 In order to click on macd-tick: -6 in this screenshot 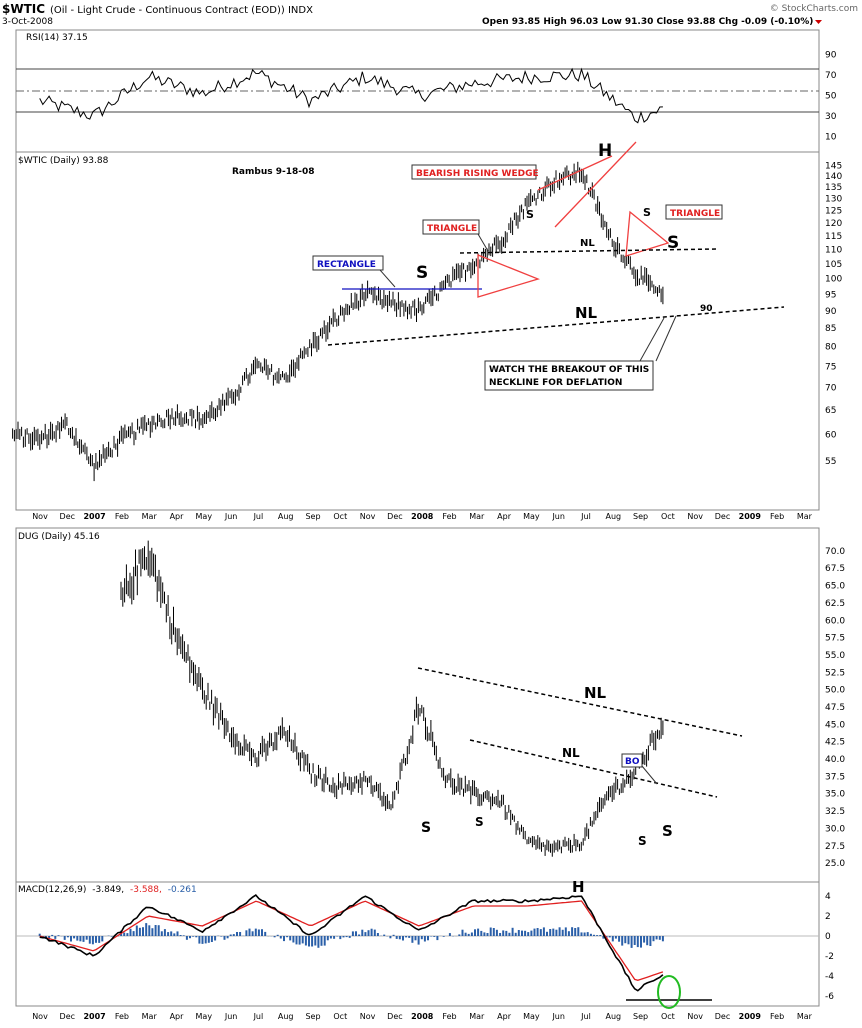, I will do `click(829, 997)`.